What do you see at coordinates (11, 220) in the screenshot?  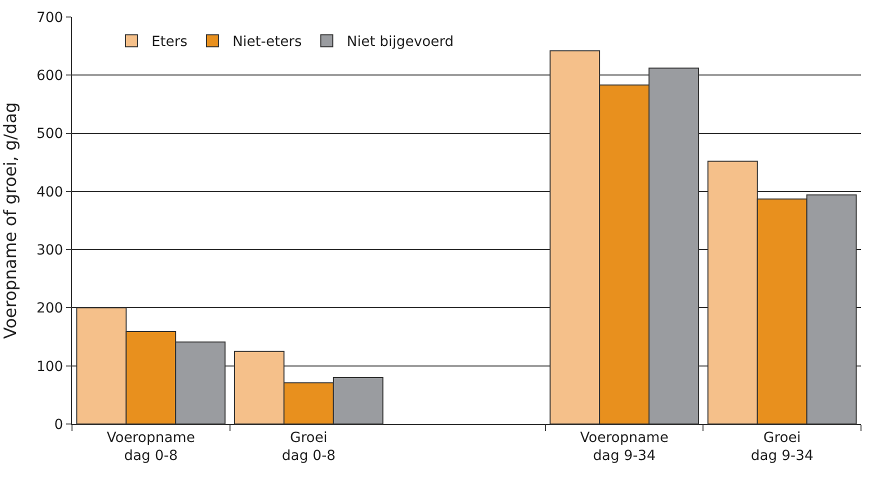 I see `y-axis-title: Voeropname of groei, g/dag` at bounding box center [11, 220].